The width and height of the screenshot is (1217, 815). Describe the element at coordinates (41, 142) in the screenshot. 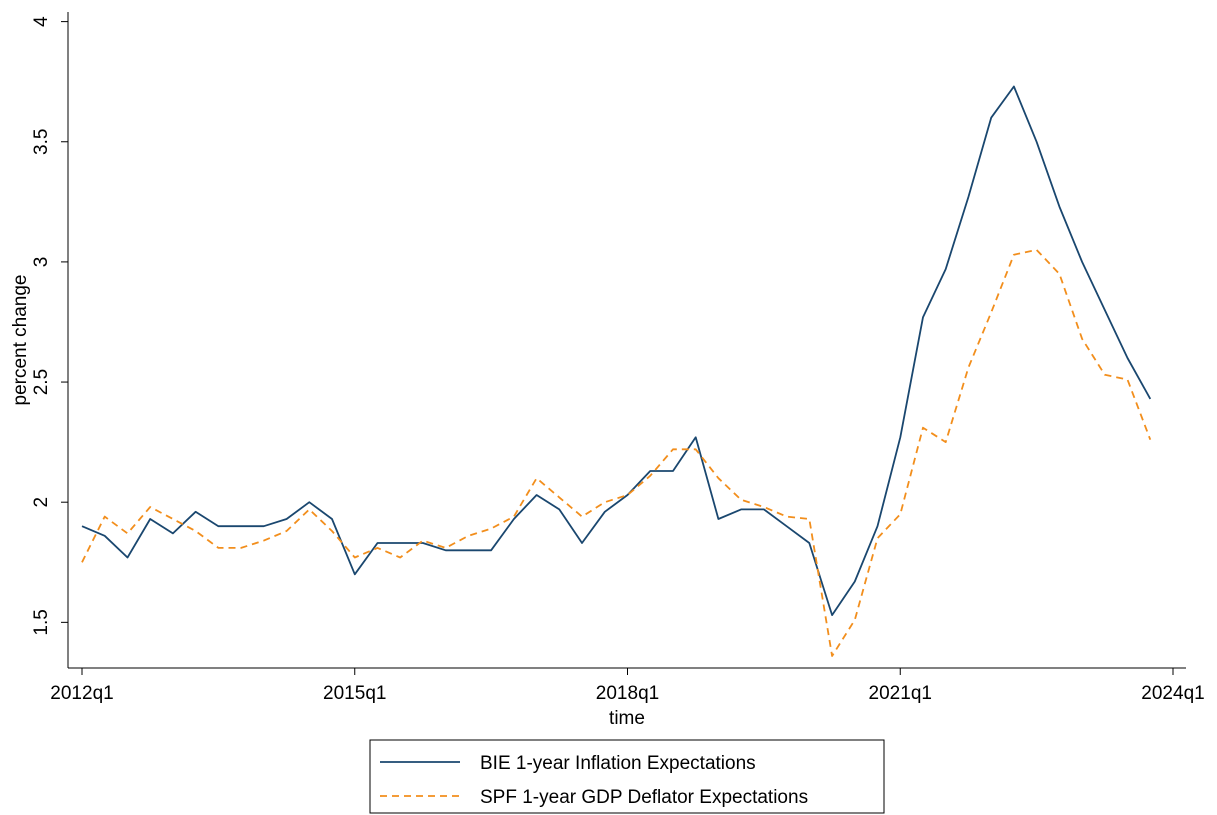

I see `y-tick-label: 3.5` at that location.